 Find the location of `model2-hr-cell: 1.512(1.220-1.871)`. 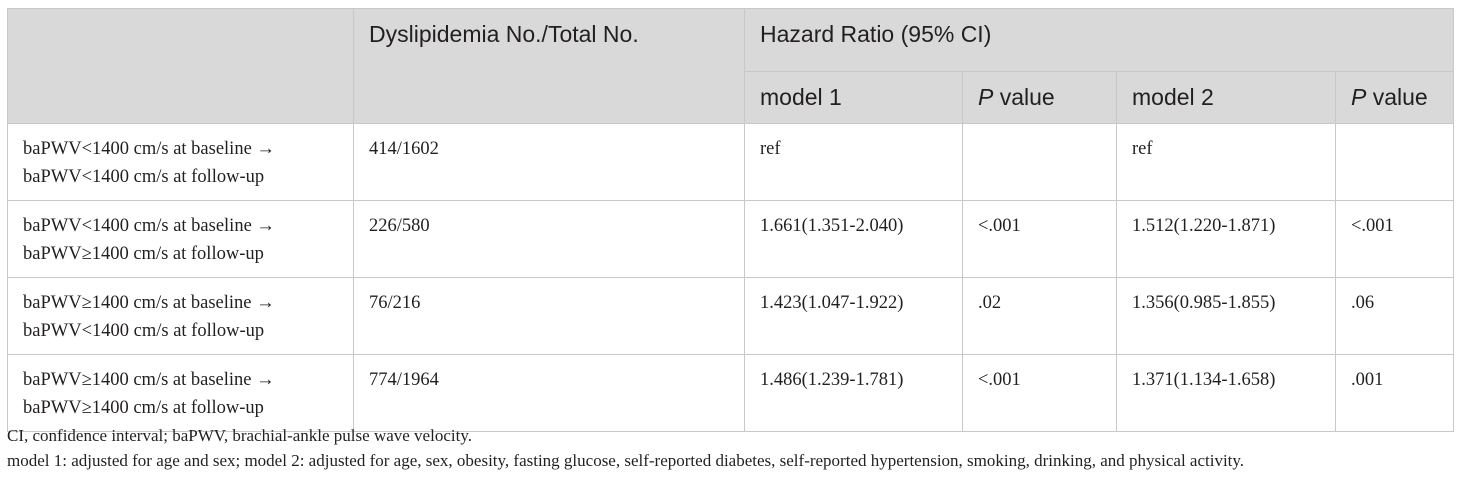

model2-hr-cell: 1.512(1.220-1.871) is located at coordinates (1226, 239).